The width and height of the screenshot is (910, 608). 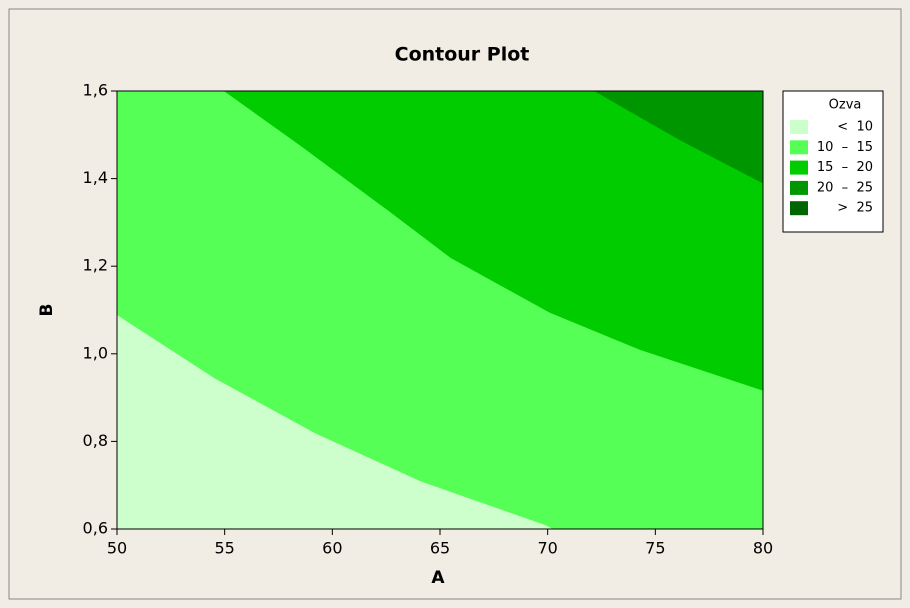 What do you see at coordinates (95, 440) in the screenshot?
I see `y-tick-label: 0,8` at bounding box center [95, 440].